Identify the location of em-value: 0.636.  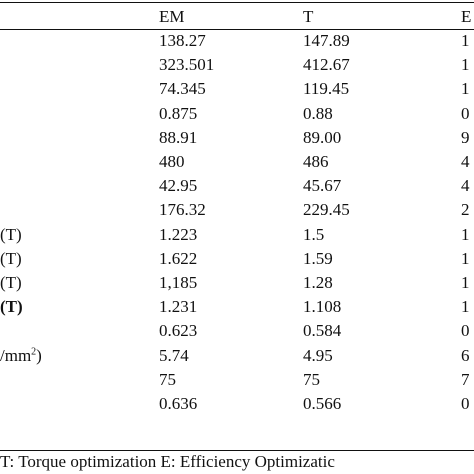
(178, 403).